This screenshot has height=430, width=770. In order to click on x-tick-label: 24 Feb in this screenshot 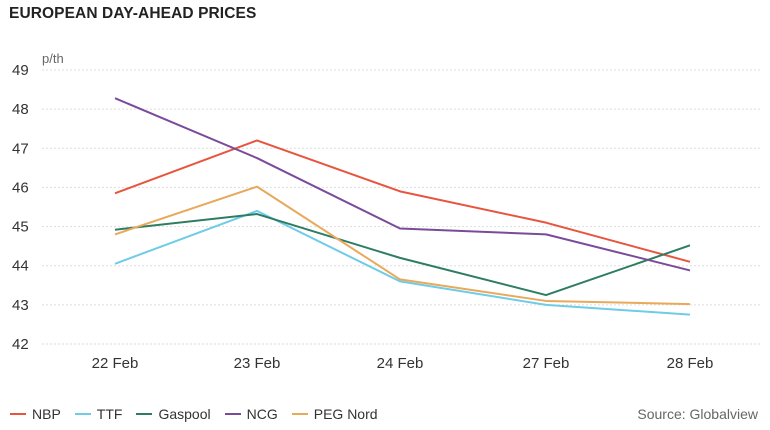, I will do `click(400, 363)`.